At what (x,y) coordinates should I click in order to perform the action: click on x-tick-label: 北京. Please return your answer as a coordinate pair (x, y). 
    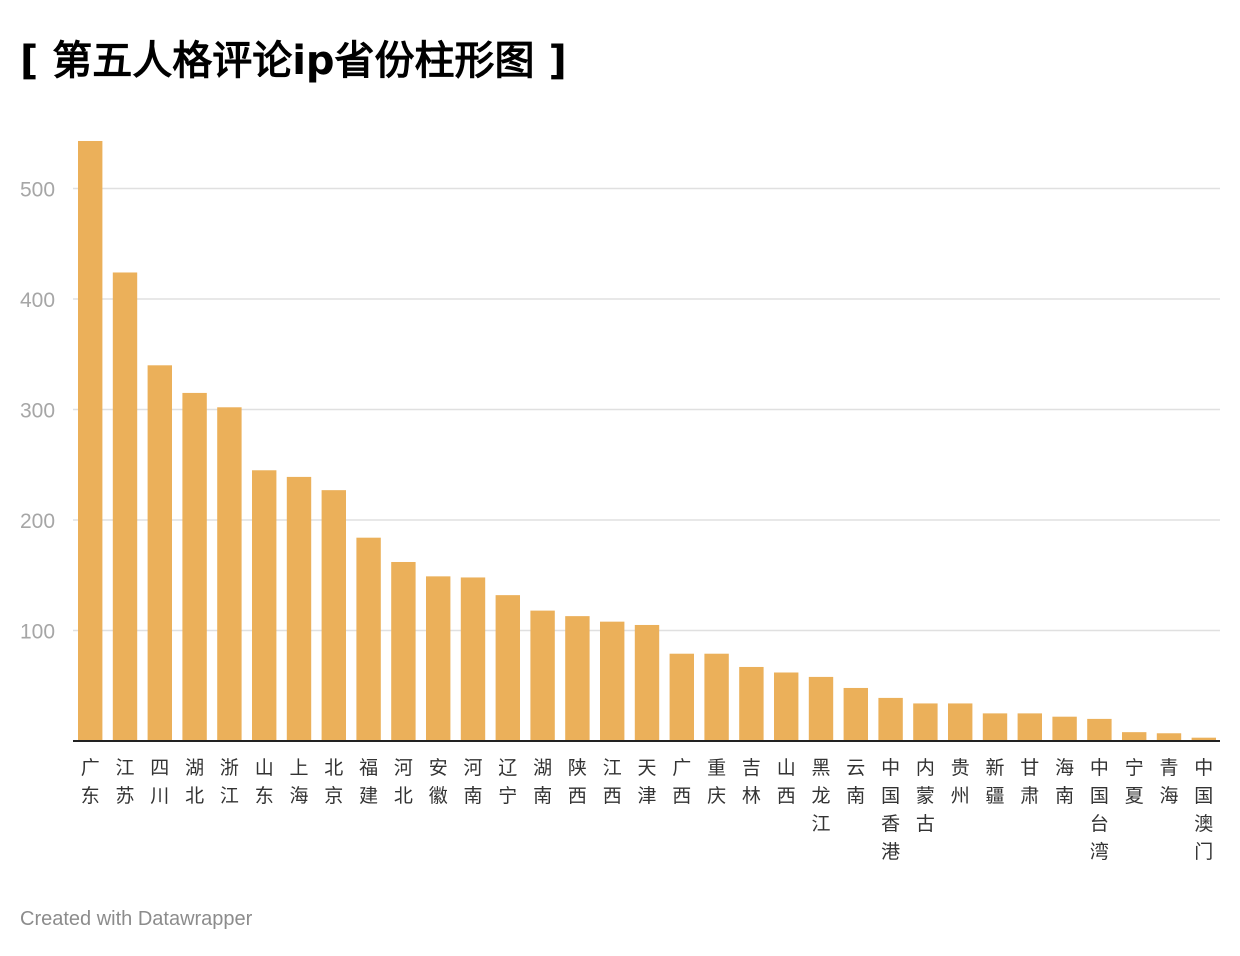
    Looking at the image, I should click on (333, 782).